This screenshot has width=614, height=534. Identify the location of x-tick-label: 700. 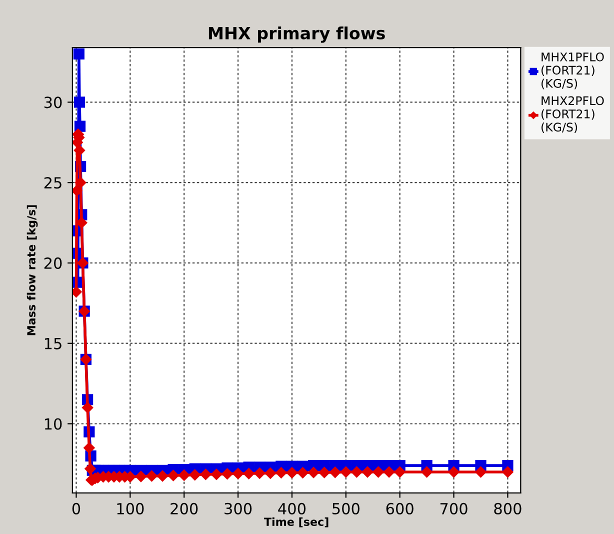
(454, 508).